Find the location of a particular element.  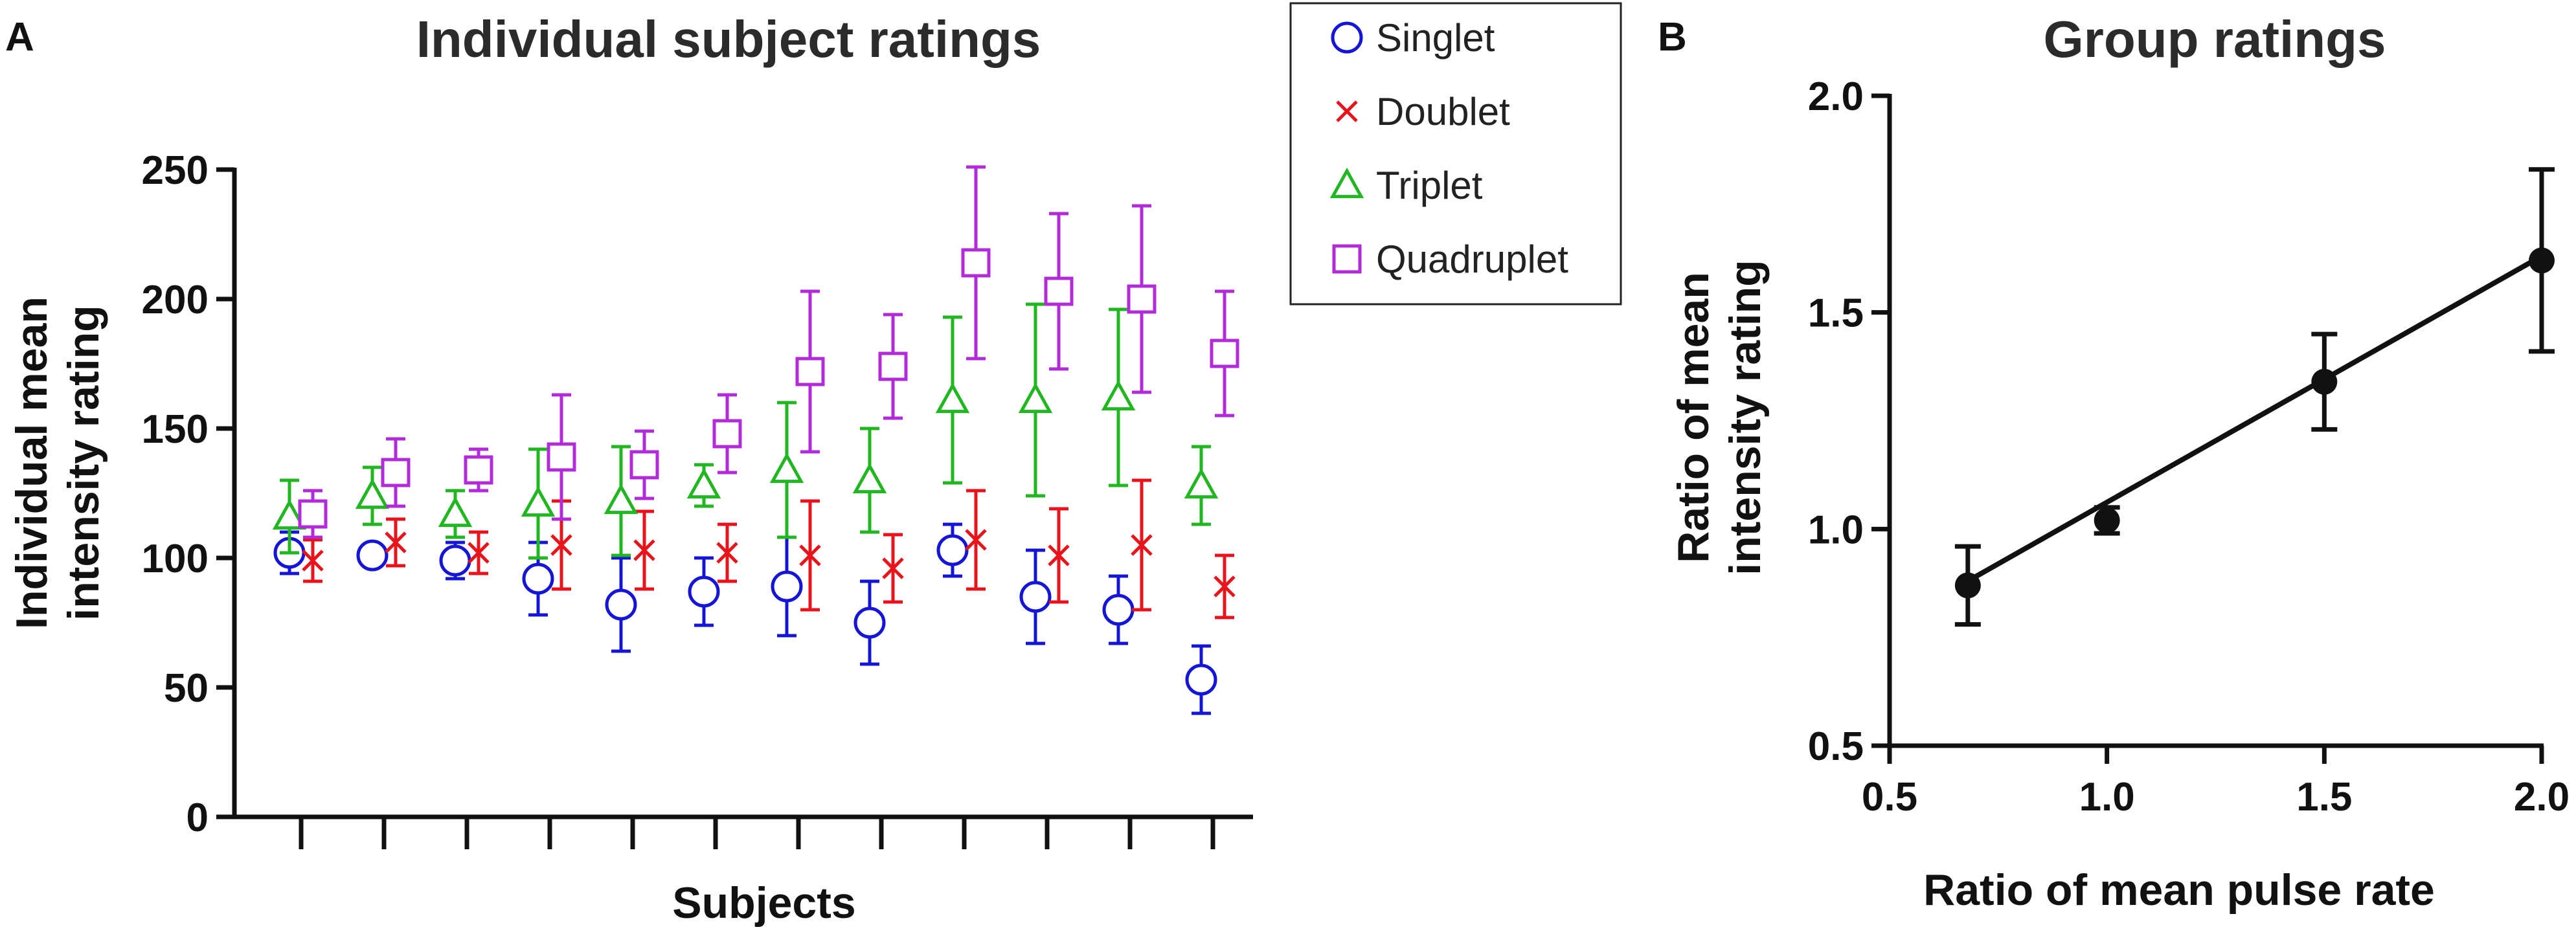

legend-marker-singlet is located at coordinates (1347, 37).